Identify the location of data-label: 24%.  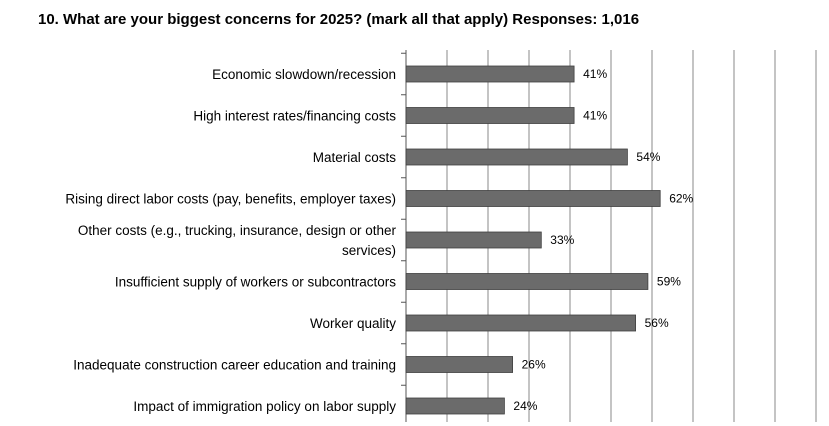
(525, 406).